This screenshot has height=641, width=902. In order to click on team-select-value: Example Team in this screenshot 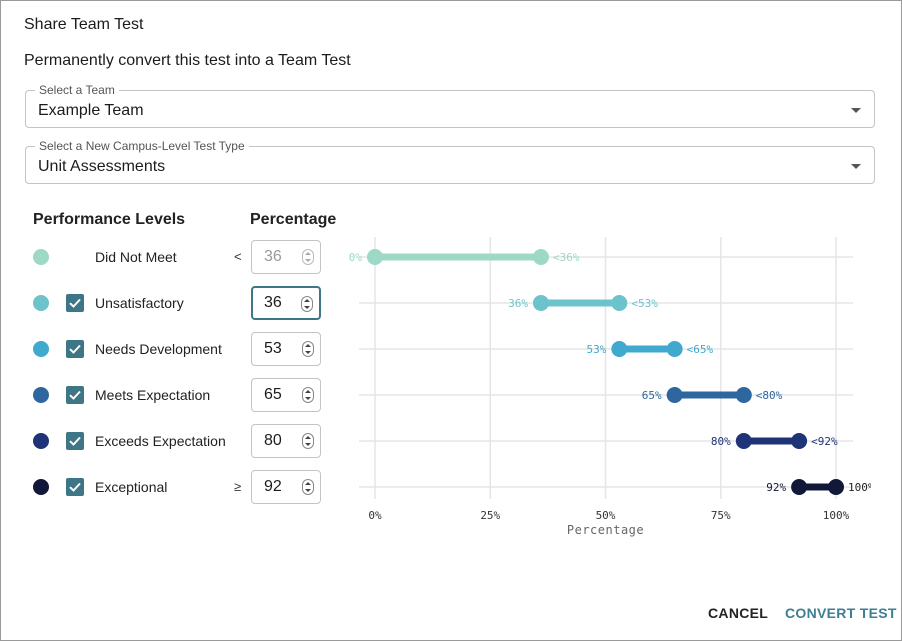, I will do `click(91, 110)`.